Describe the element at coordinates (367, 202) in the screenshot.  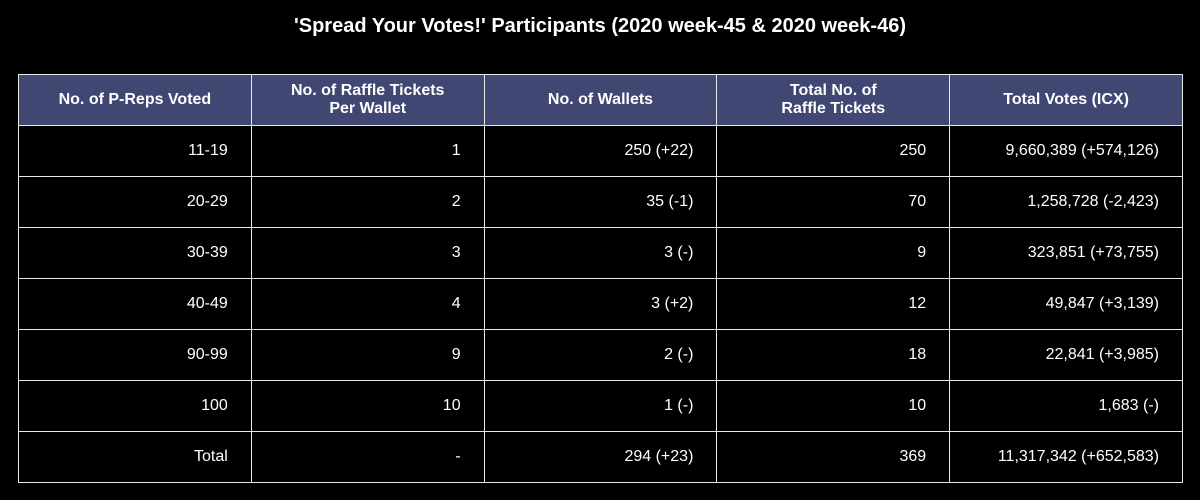
I see `table-cell: 2` at that location.